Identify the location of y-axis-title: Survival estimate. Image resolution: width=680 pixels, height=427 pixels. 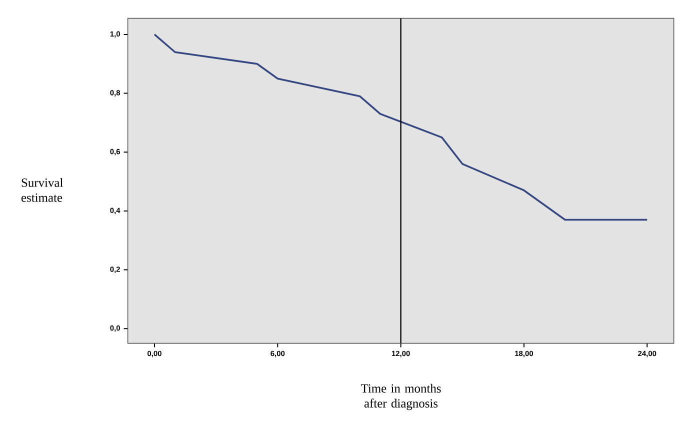
(42, 190).